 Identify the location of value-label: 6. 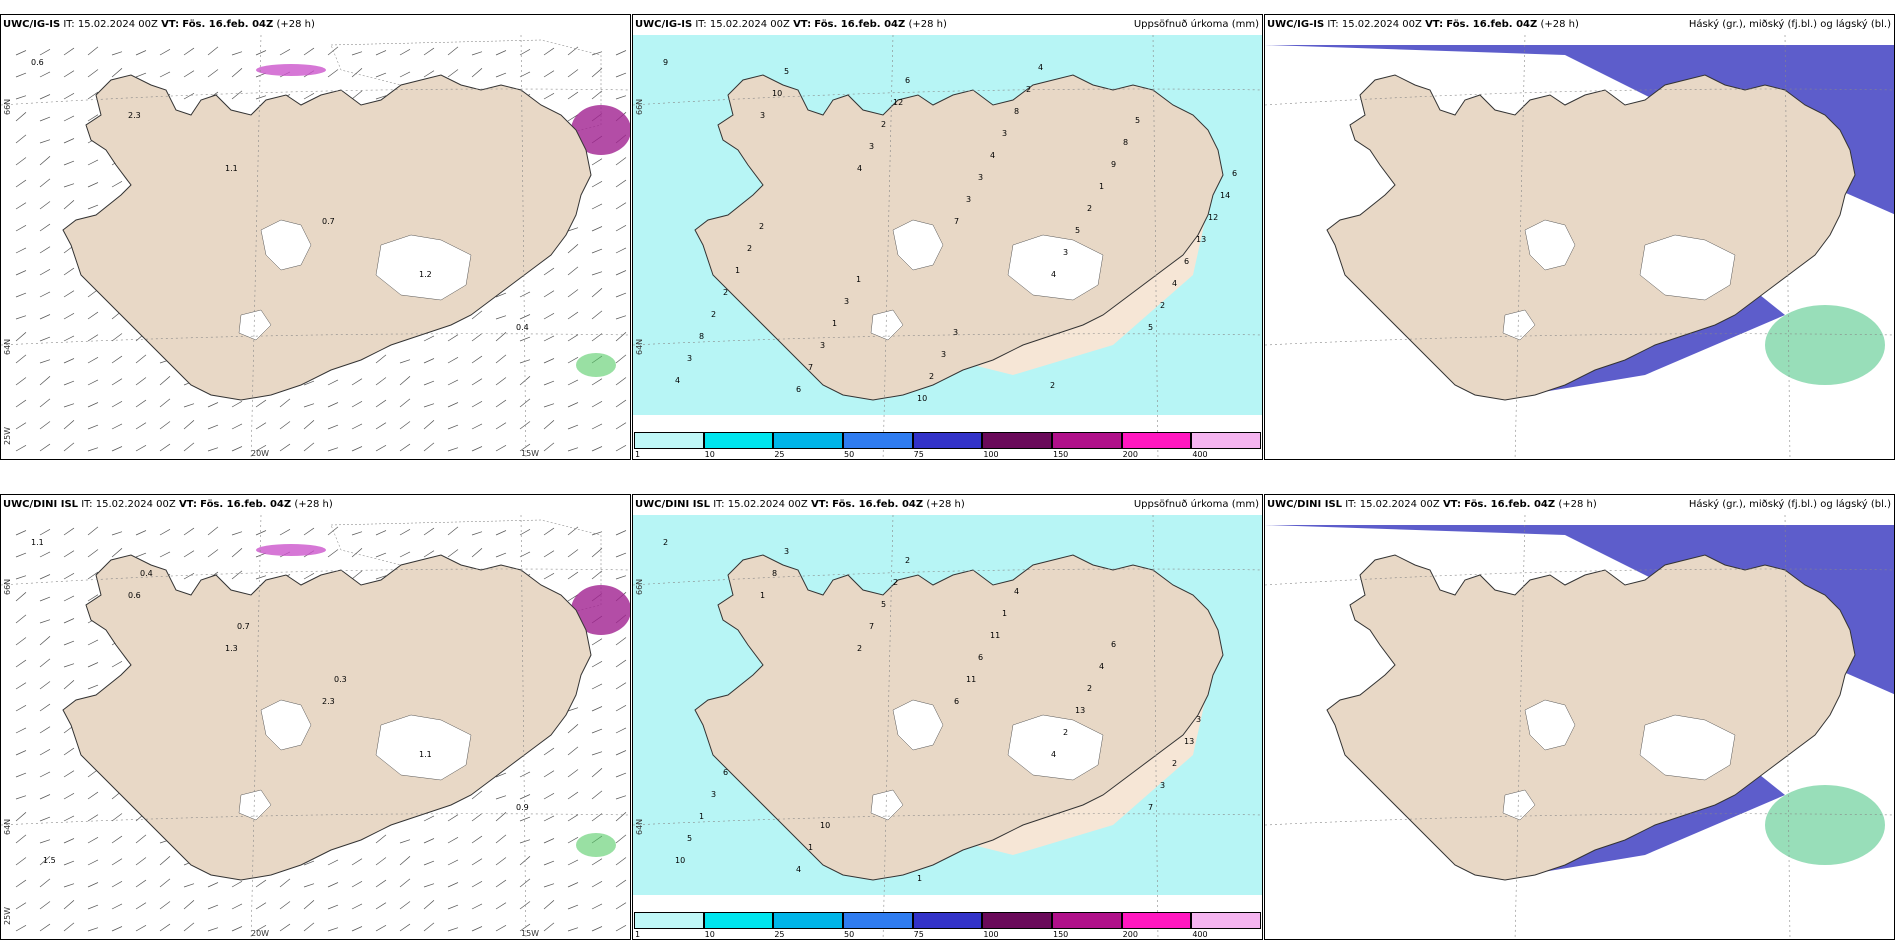
(725, 772).